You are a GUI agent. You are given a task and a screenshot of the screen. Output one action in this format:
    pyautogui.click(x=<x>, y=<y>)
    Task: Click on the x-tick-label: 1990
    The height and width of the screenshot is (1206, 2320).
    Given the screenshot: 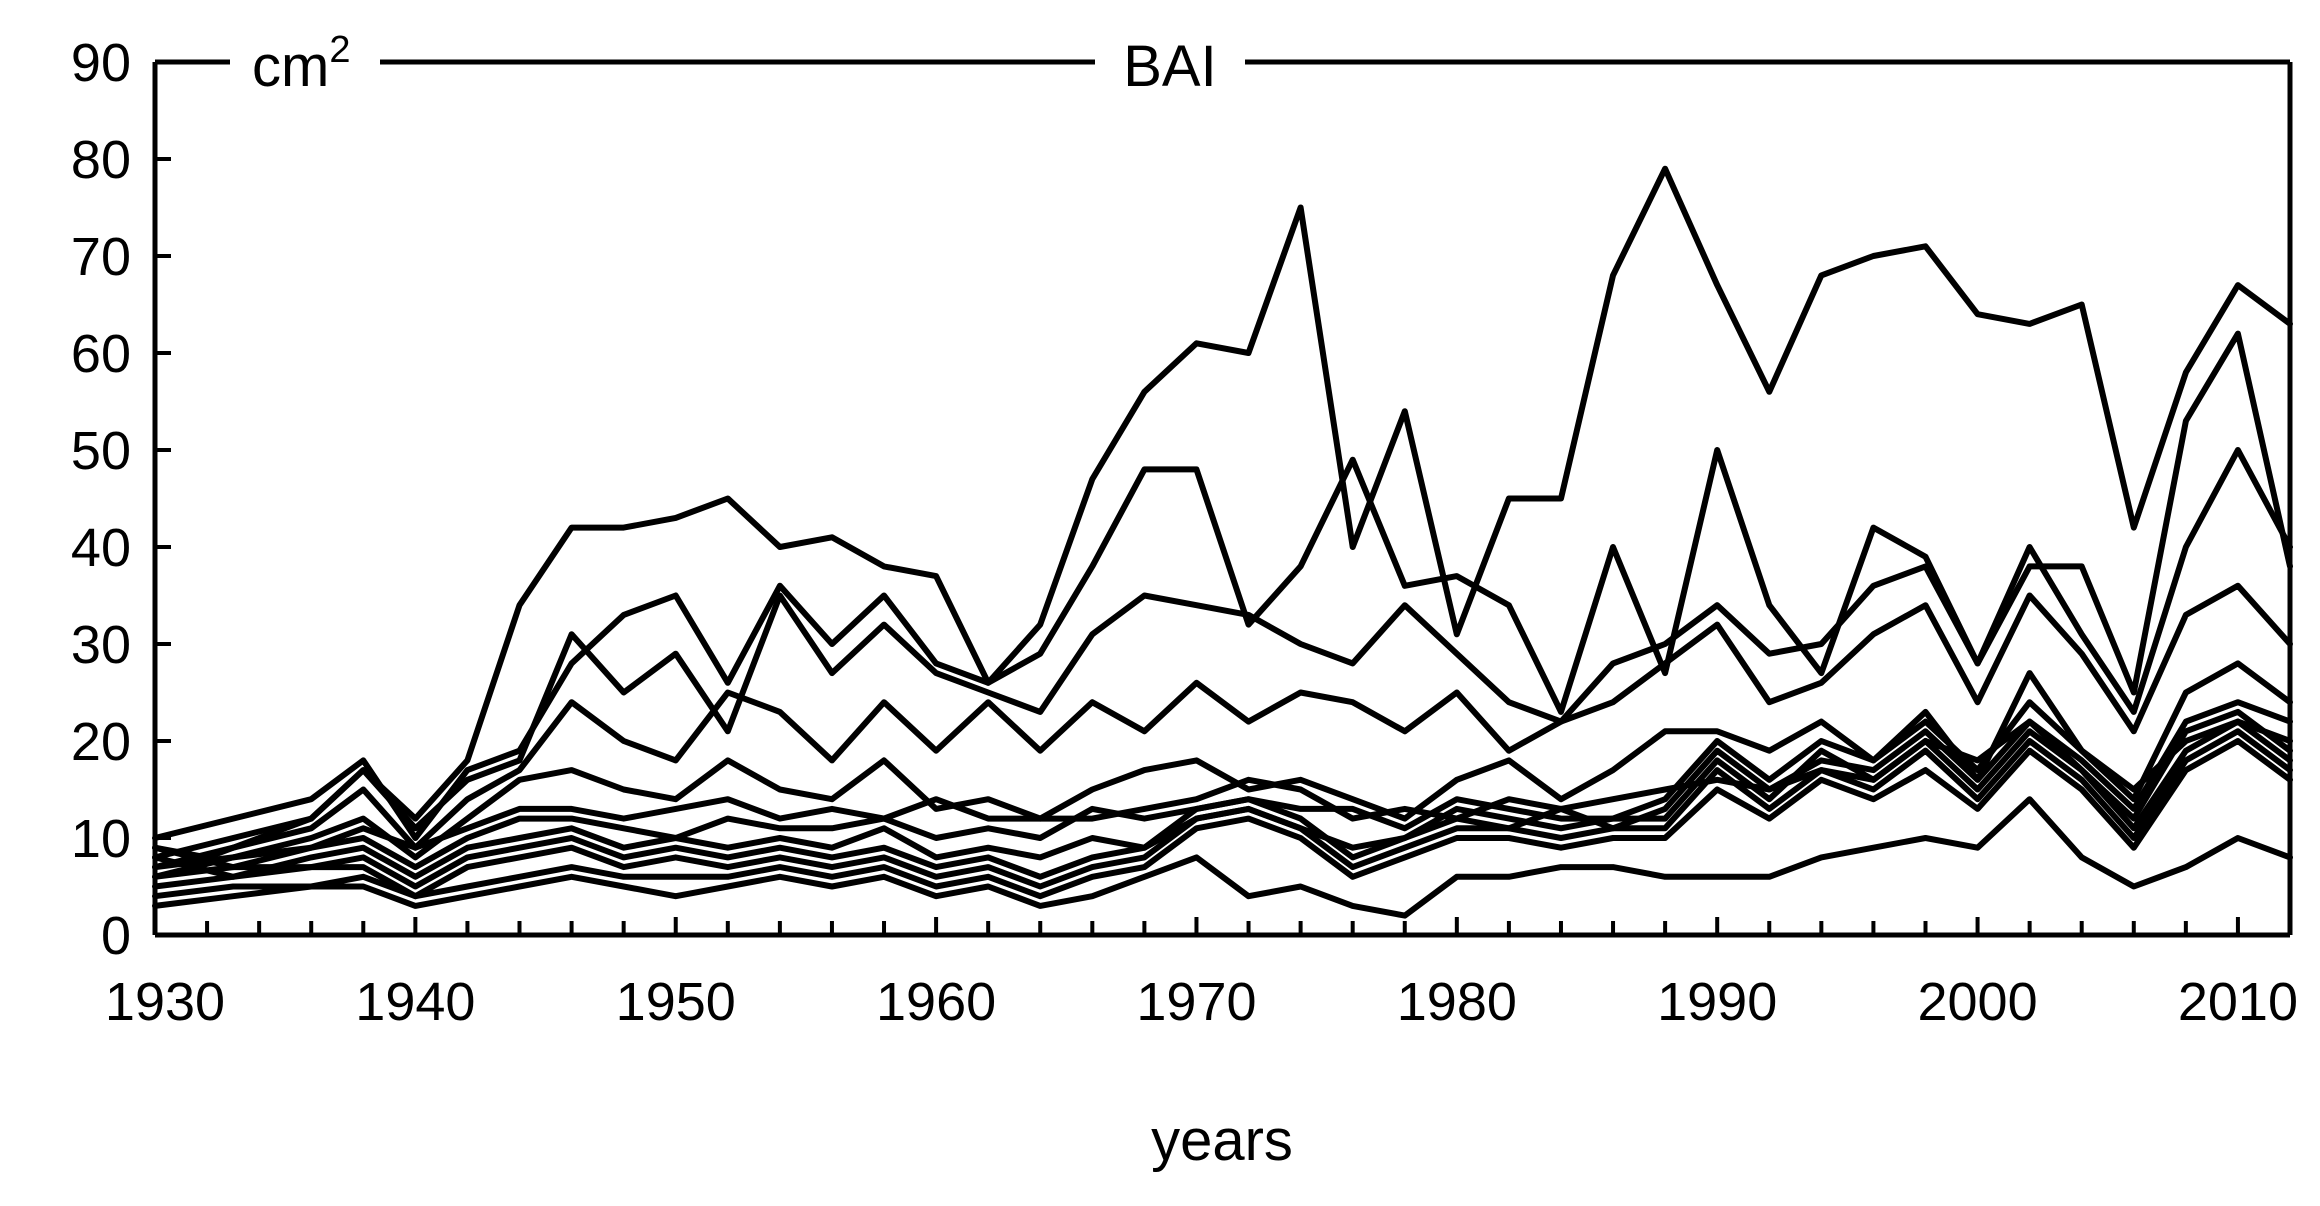 What is the action you would take?
    pyautogui.click(x=1717, y=1002)
    